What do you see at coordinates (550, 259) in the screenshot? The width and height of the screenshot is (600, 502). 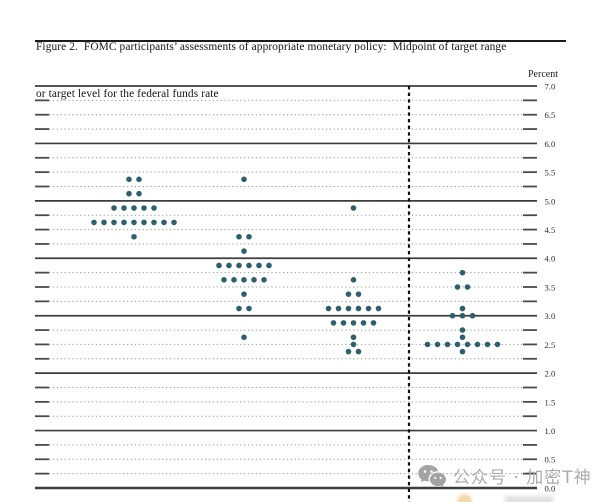 I see `y-tick-label: 4.0` at bounding box center [550, 259].